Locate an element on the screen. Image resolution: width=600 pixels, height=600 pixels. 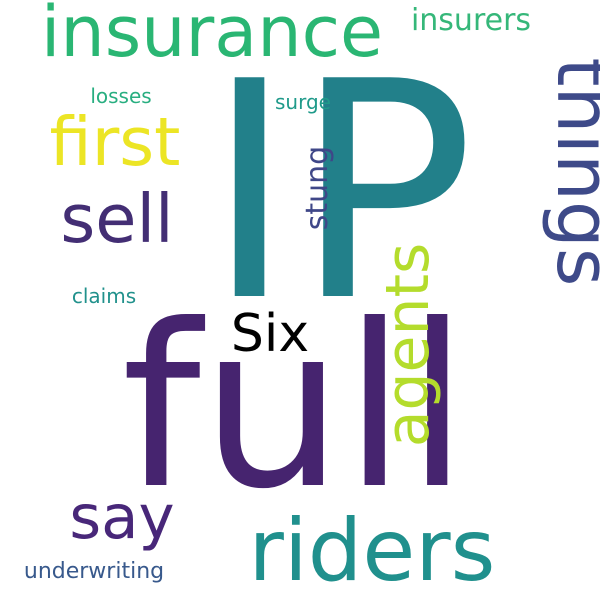
word-agents: agents is located at coordinates (408, 345).